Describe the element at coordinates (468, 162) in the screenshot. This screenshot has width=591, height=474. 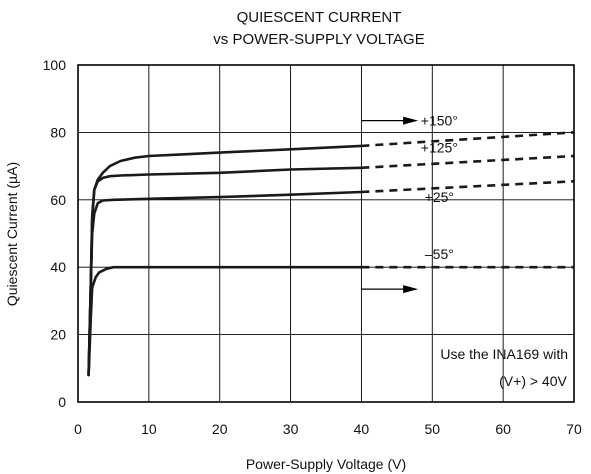
I see `series-line-125-extrapolated` at that location.